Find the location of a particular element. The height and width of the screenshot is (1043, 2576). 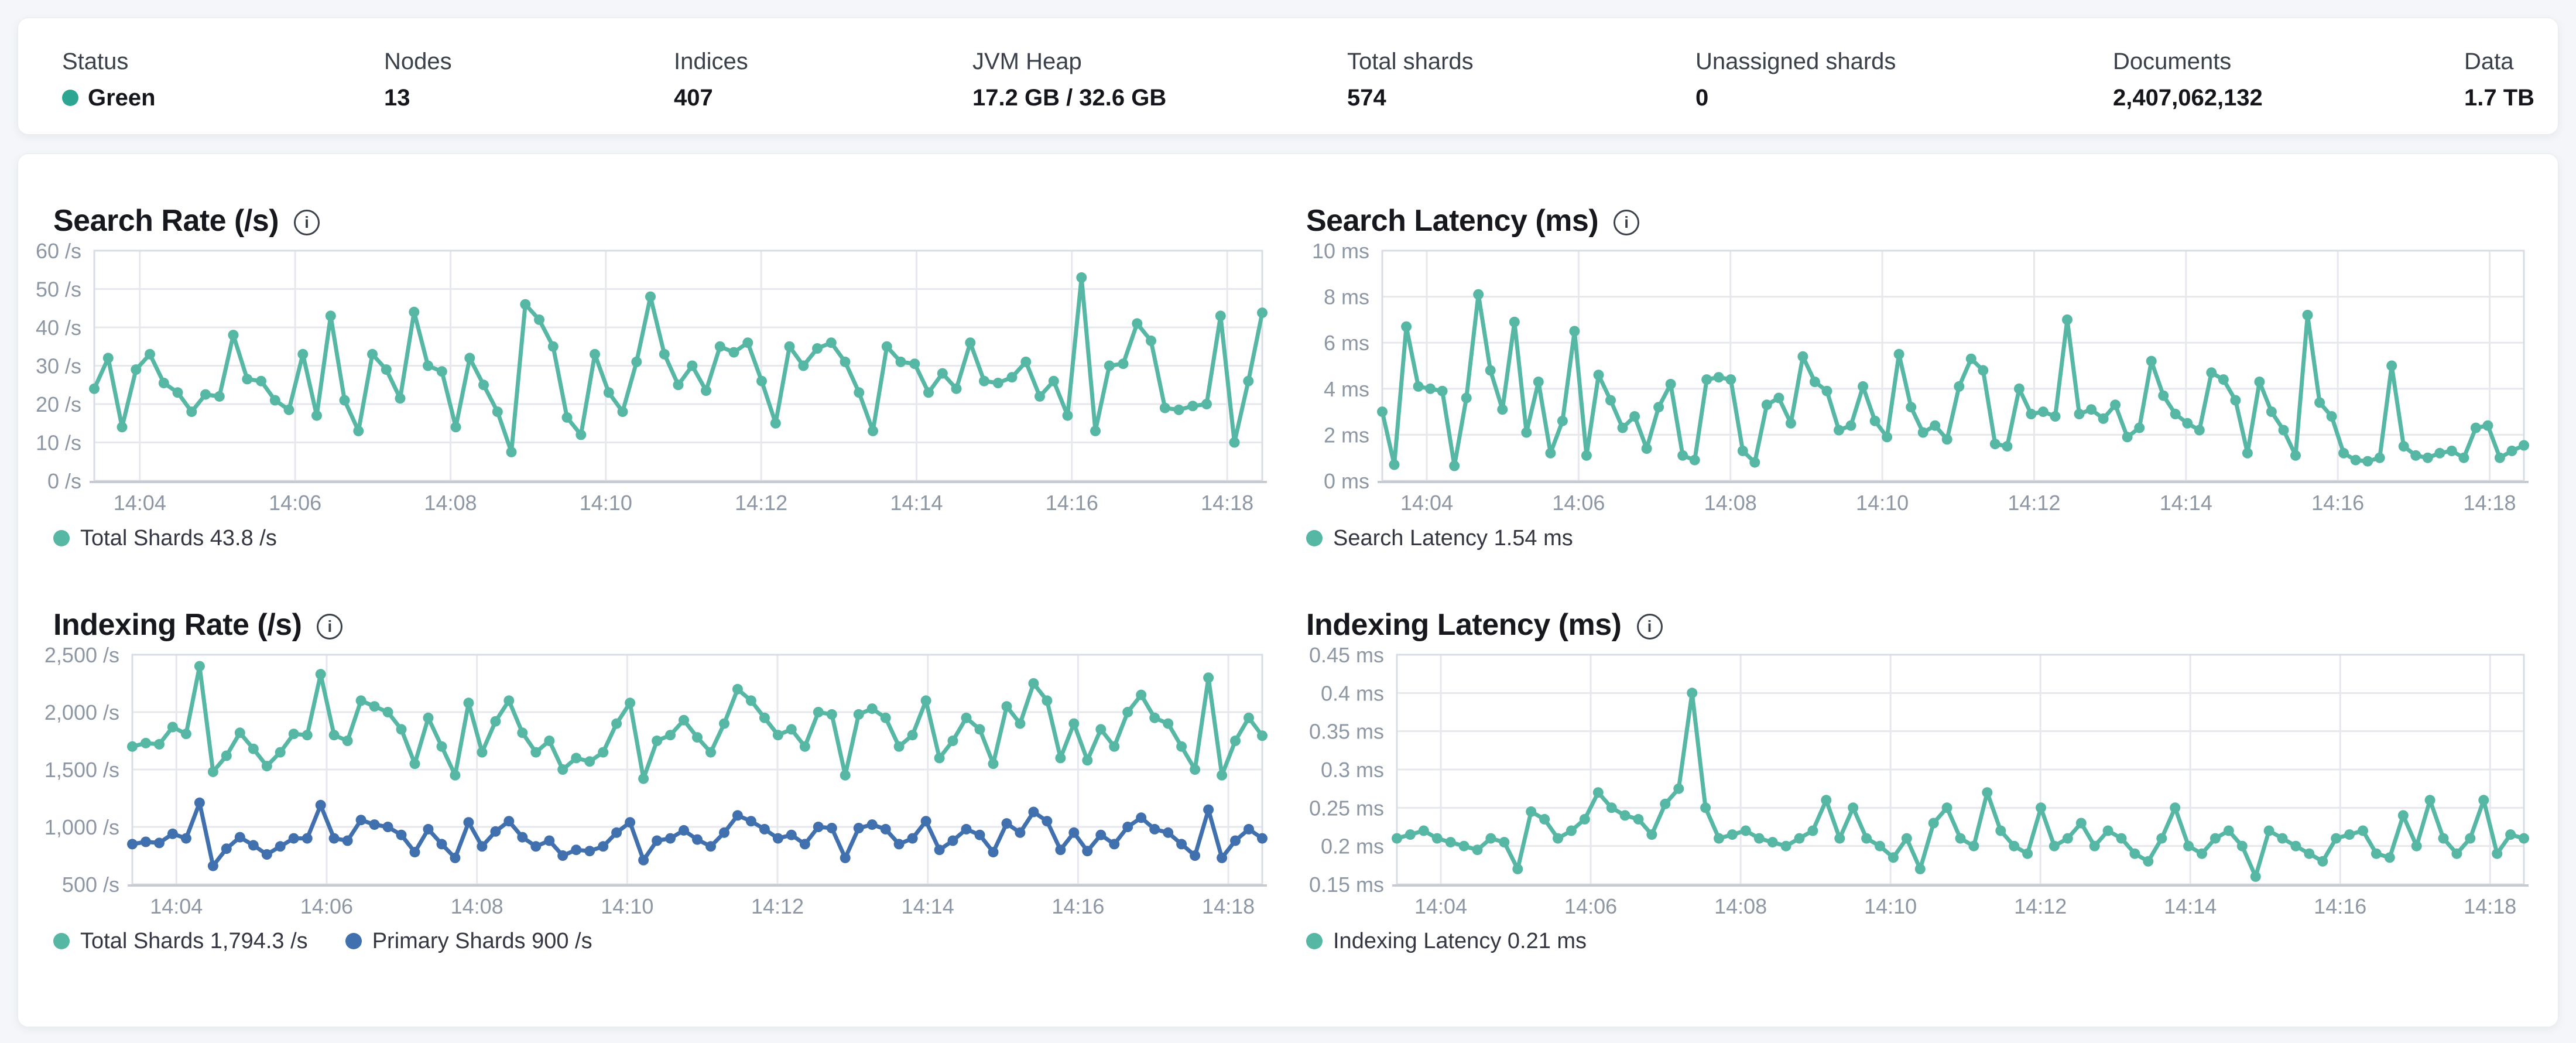

y-tick-label: 10 /s is located at coordinates (58, 443).